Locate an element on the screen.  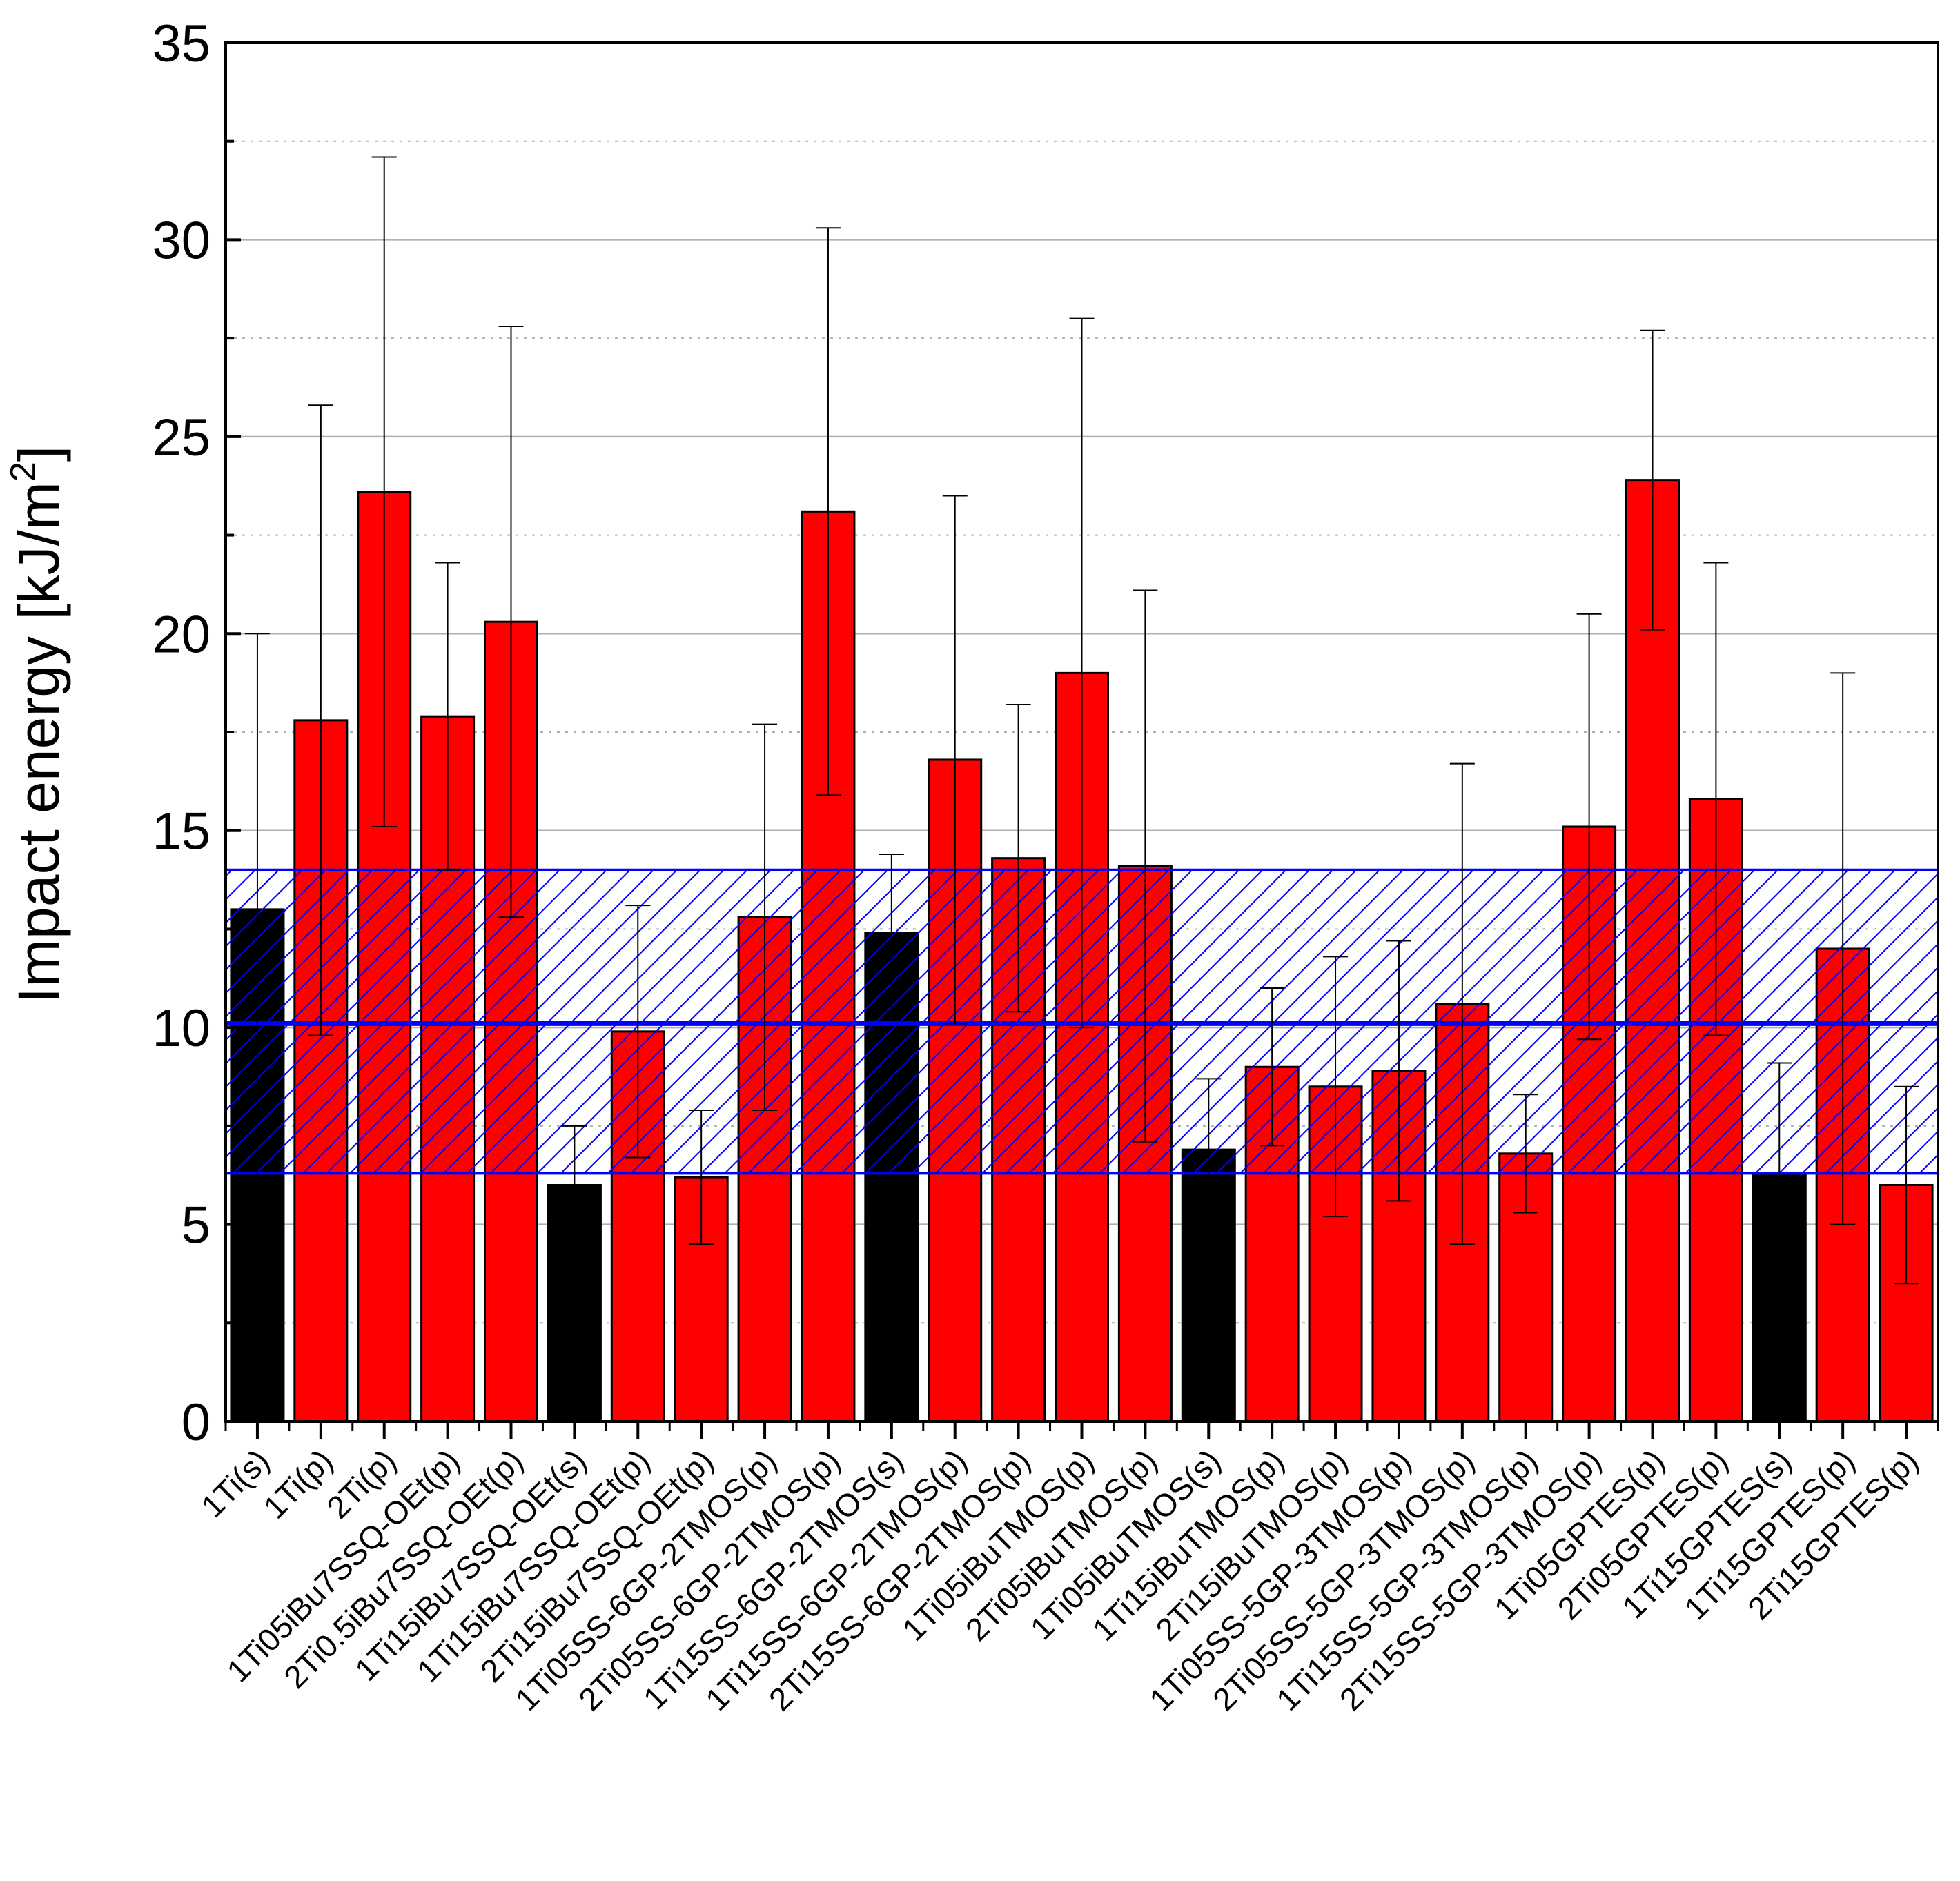
y-tick-label: 0 is located at coordinates (196, 1422).